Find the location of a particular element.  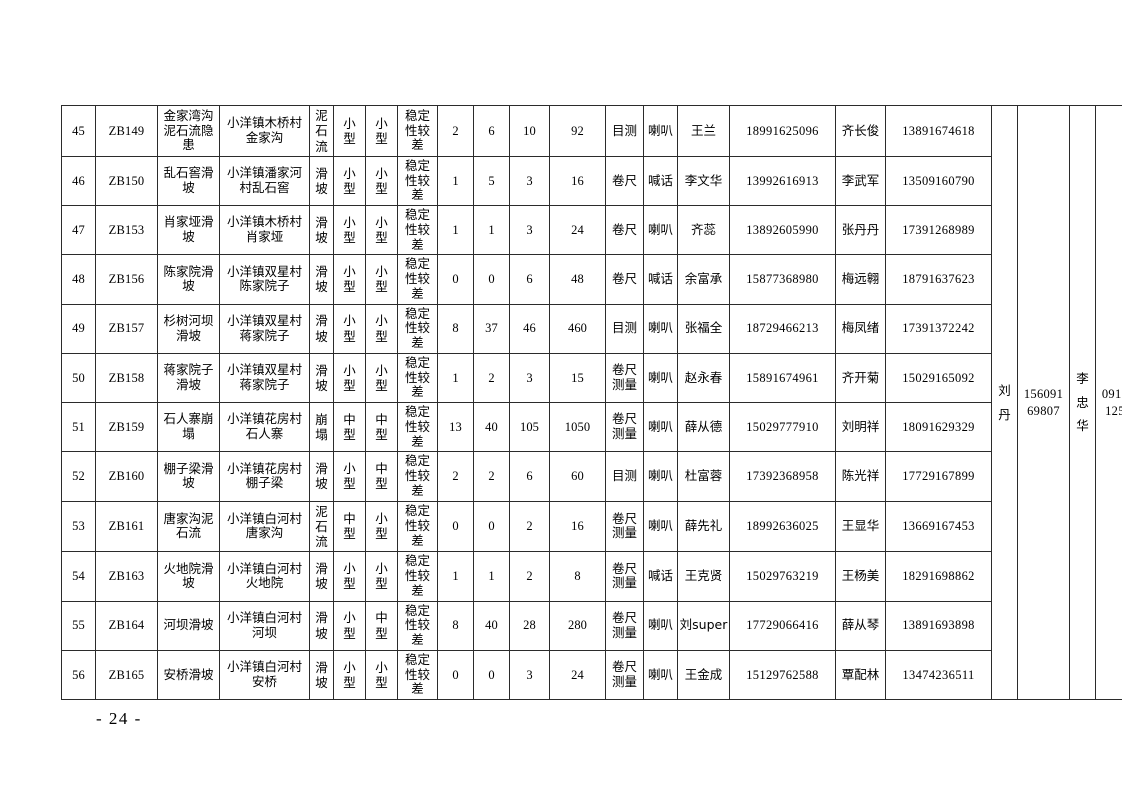

cell-people: 37 is located at coordinates (491, 328).